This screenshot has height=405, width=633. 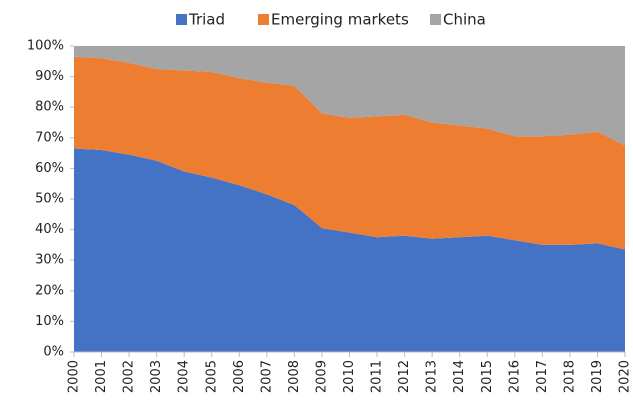 I want to click on x-tick-label: 2004, so click(x=184, y=376).